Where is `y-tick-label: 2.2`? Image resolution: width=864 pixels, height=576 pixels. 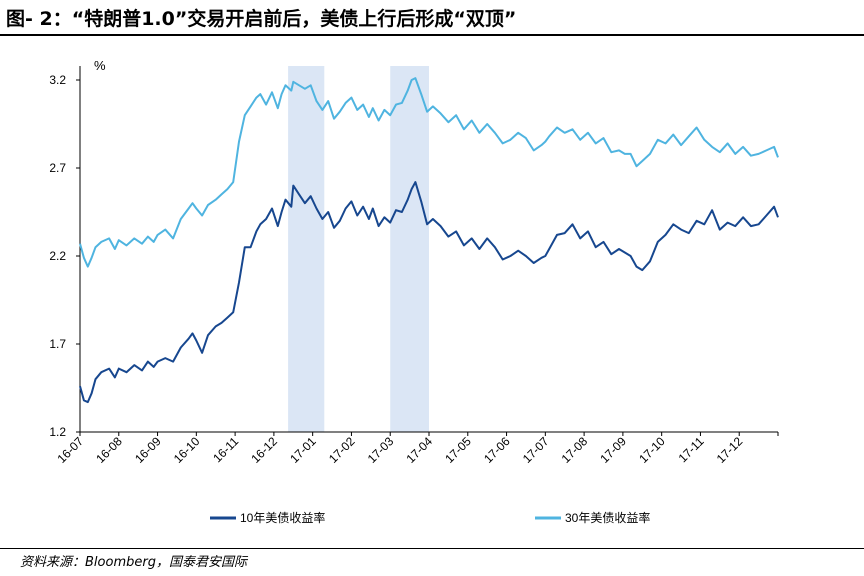
y-tick-label: 2.2 is located at coordinates (57, 256).